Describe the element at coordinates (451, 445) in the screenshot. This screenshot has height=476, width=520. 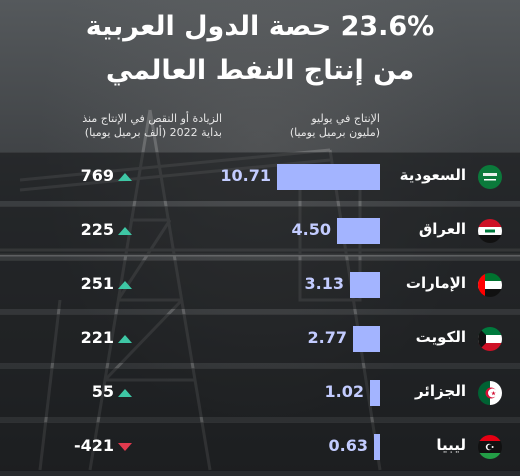
I see `country-label: ليبيا` at that location.